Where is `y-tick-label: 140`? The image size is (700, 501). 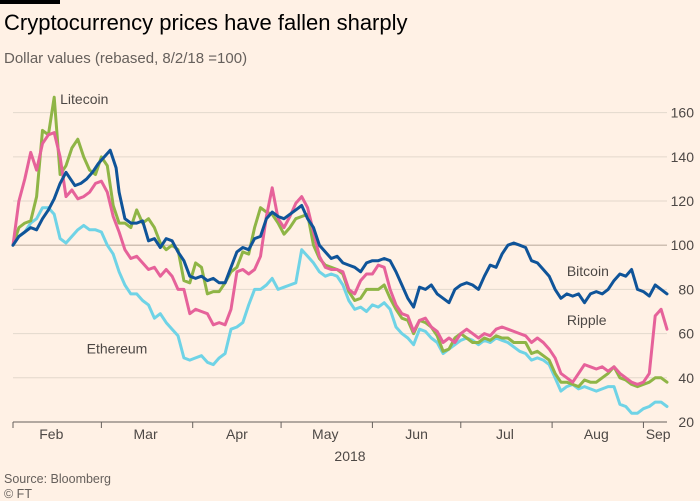
y-tick-label: 140 is located at coordinates (683, 157).